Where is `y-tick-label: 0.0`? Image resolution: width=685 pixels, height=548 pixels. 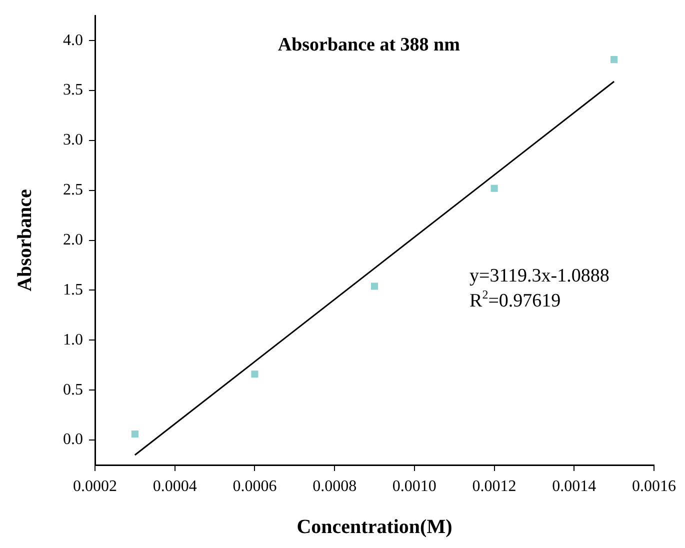 y-tick-label: 0.0 is located at coordinates (73, 439).